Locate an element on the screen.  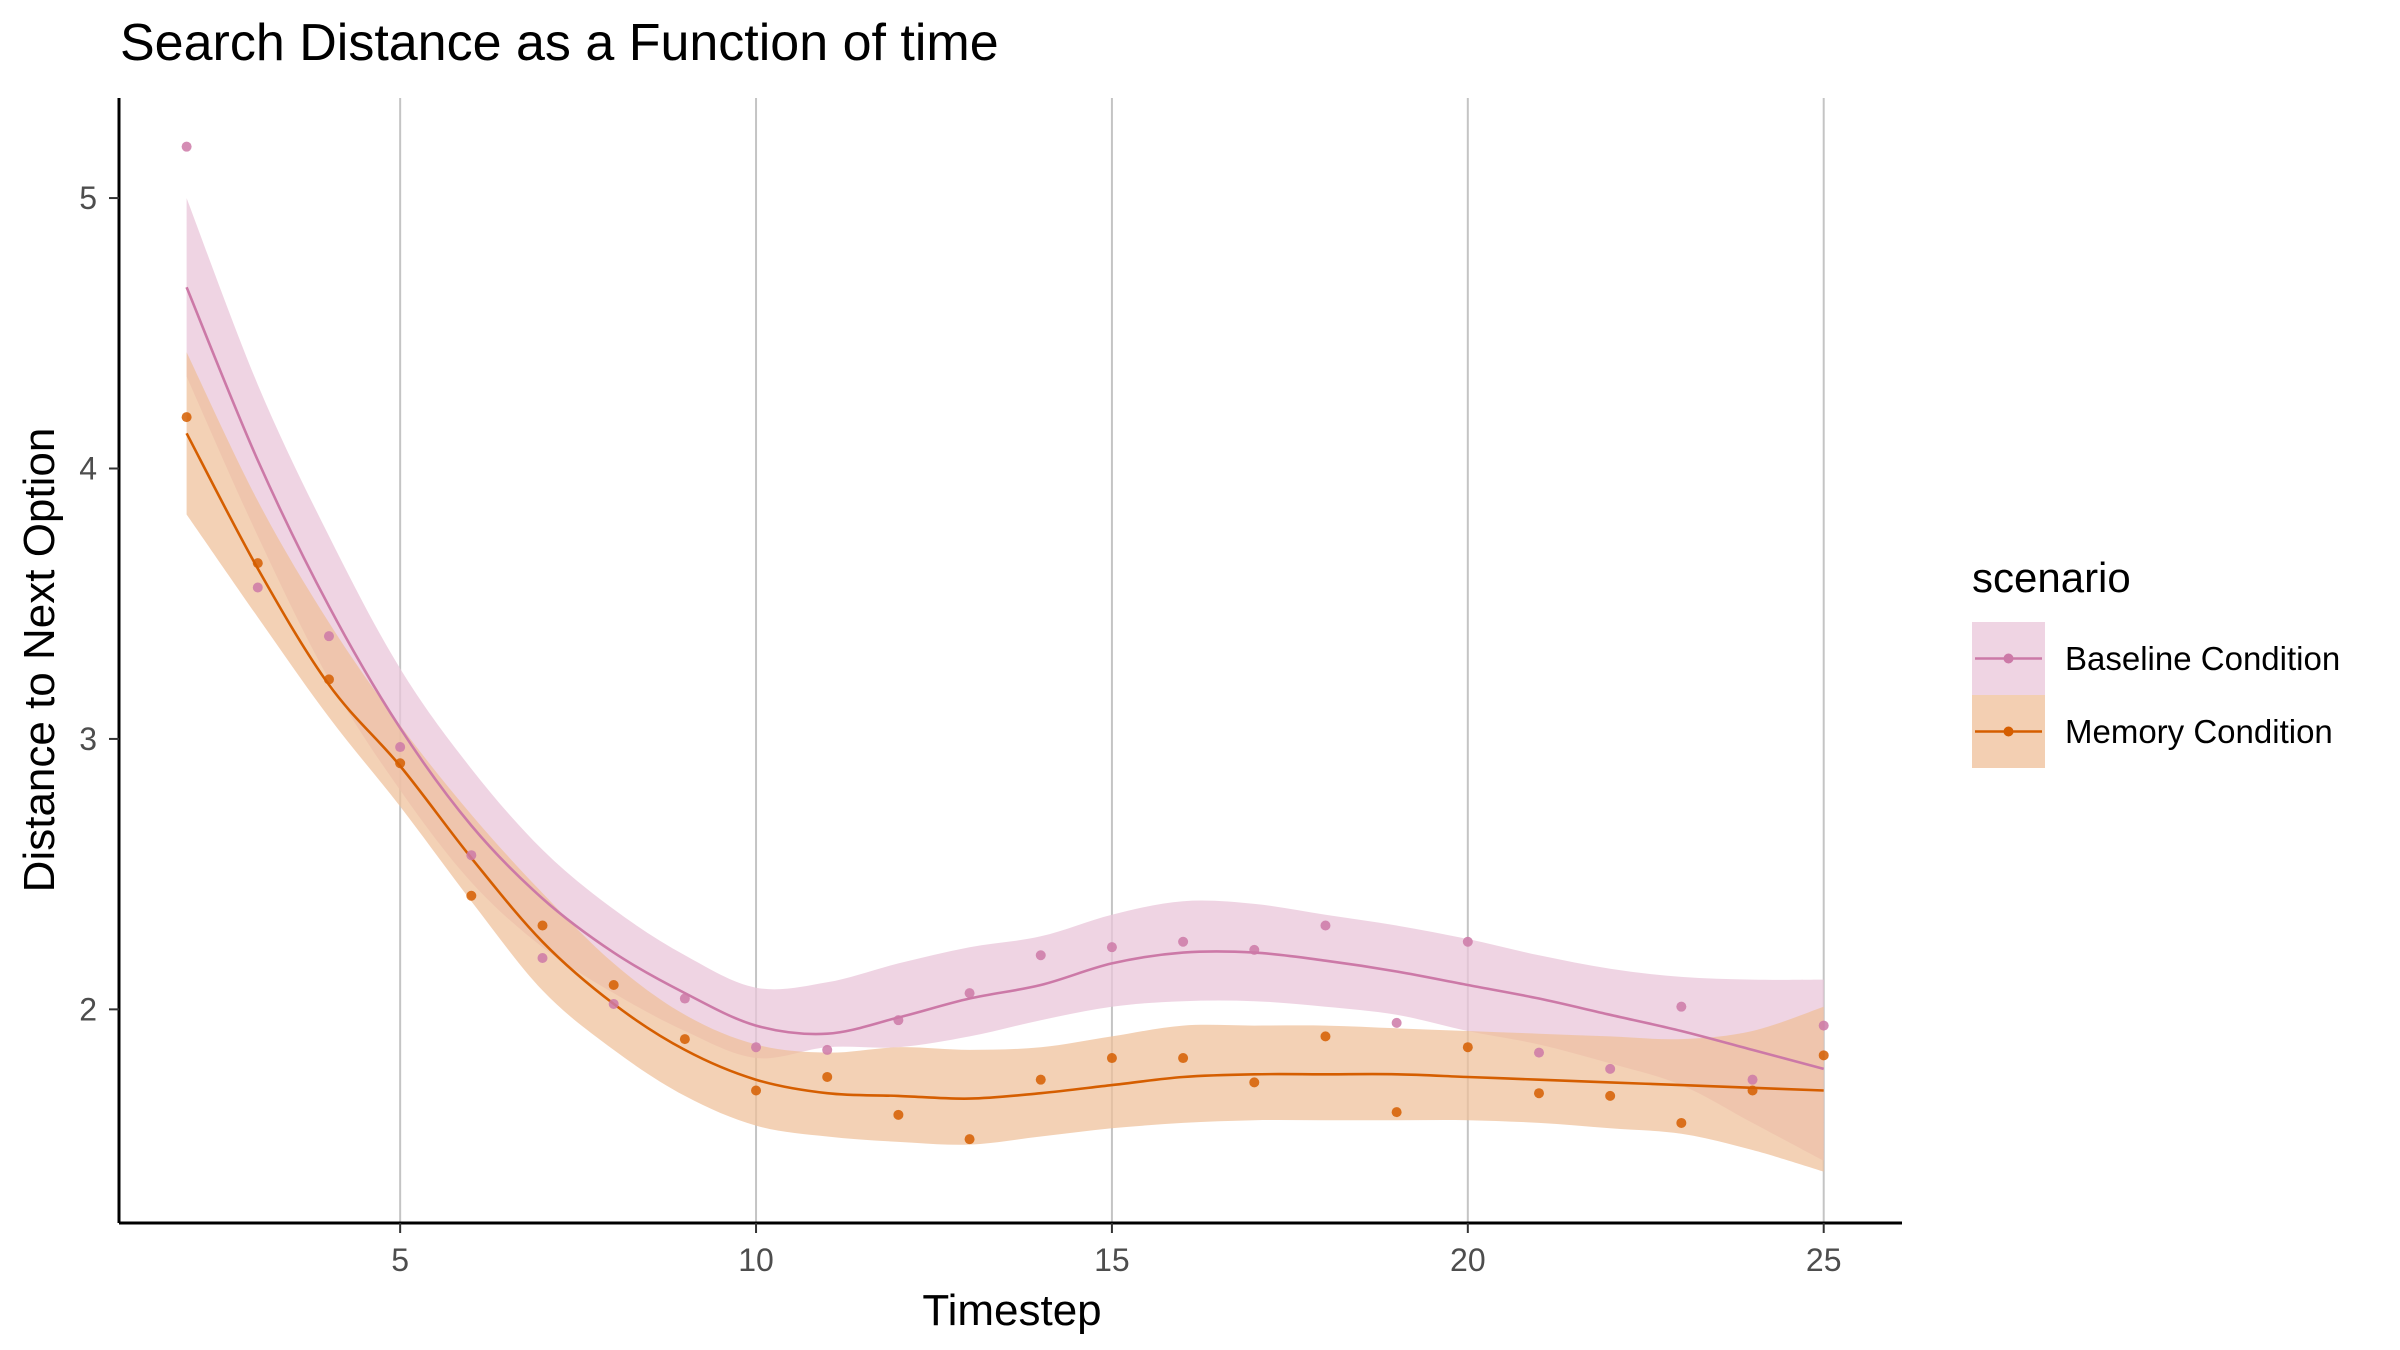
chart-title: Search Distance as a Function of time is located at coordinates (559, 43).